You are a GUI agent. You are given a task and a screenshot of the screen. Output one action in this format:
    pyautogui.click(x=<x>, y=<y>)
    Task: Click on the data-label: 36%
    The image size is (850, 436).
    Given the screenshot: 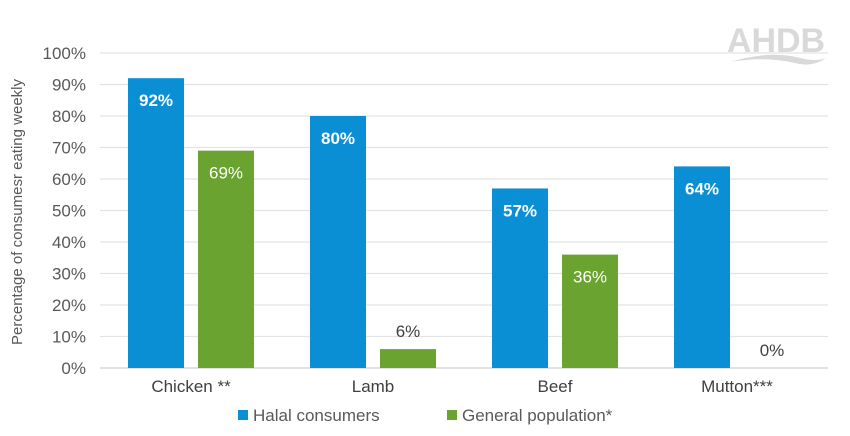 What is the action you would take?
    pyautogui.click(x=590, y=277)
    